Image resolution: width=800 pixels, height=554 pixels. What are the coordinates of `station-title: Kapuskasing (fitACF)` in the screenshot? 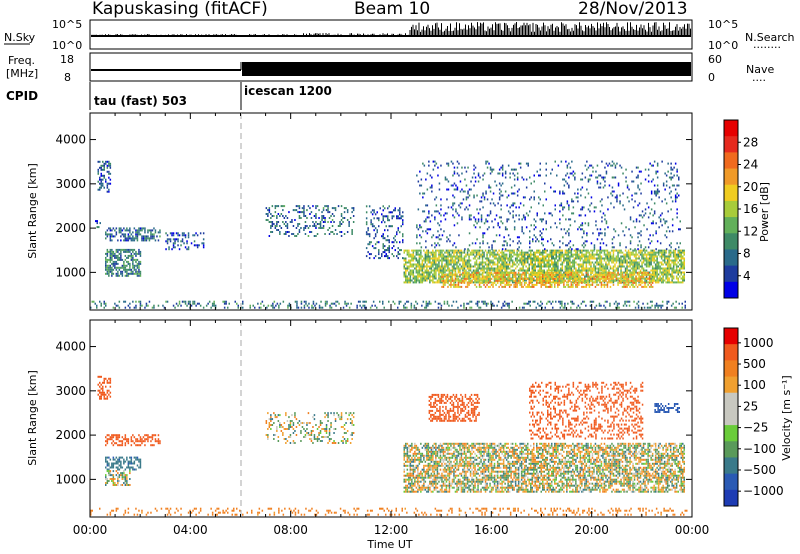 It's located at (180, 9).